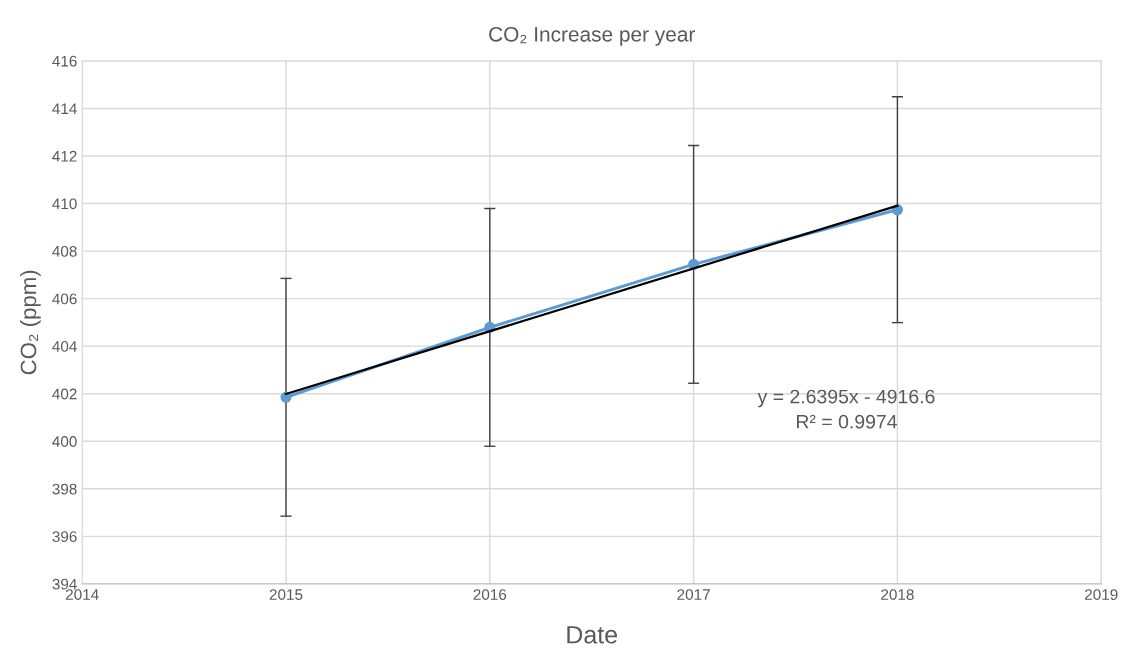 This screenshot has width=1126, height=662. I want to click on y-tick-label: 396, so click(64, 537).